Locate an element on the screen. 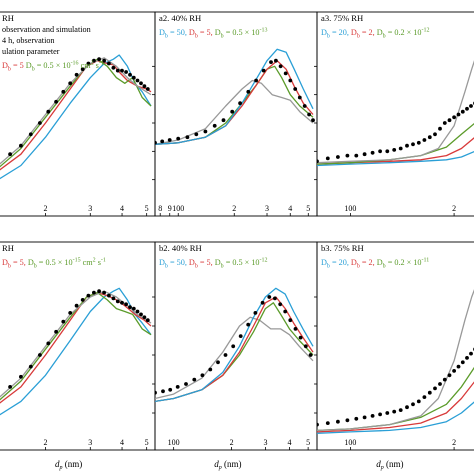 The height and width of the screenshot is (474, 474). x-tick-label: 9 is located at coordinates (170, 208).